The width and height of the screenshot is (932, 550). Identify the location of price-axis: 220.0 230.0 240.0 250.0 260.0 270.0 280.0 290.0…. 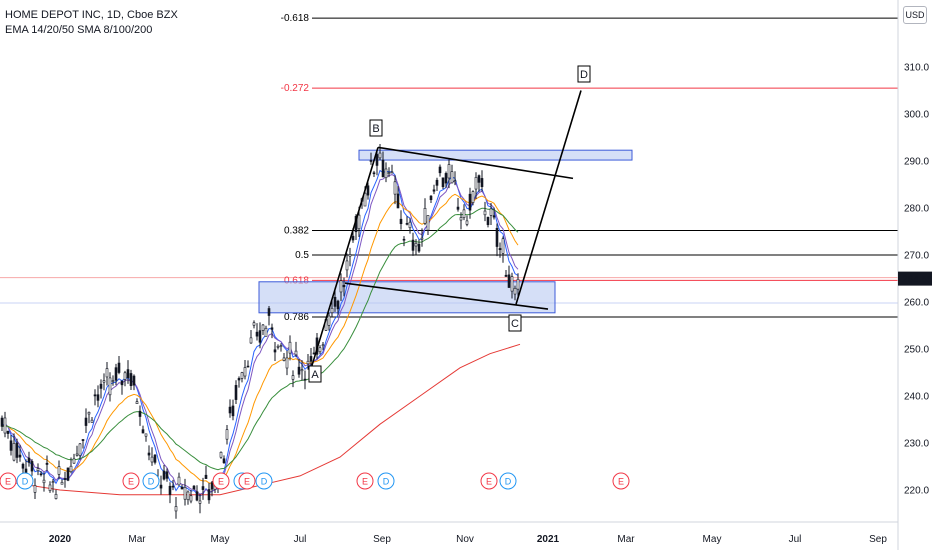
(914, 275).